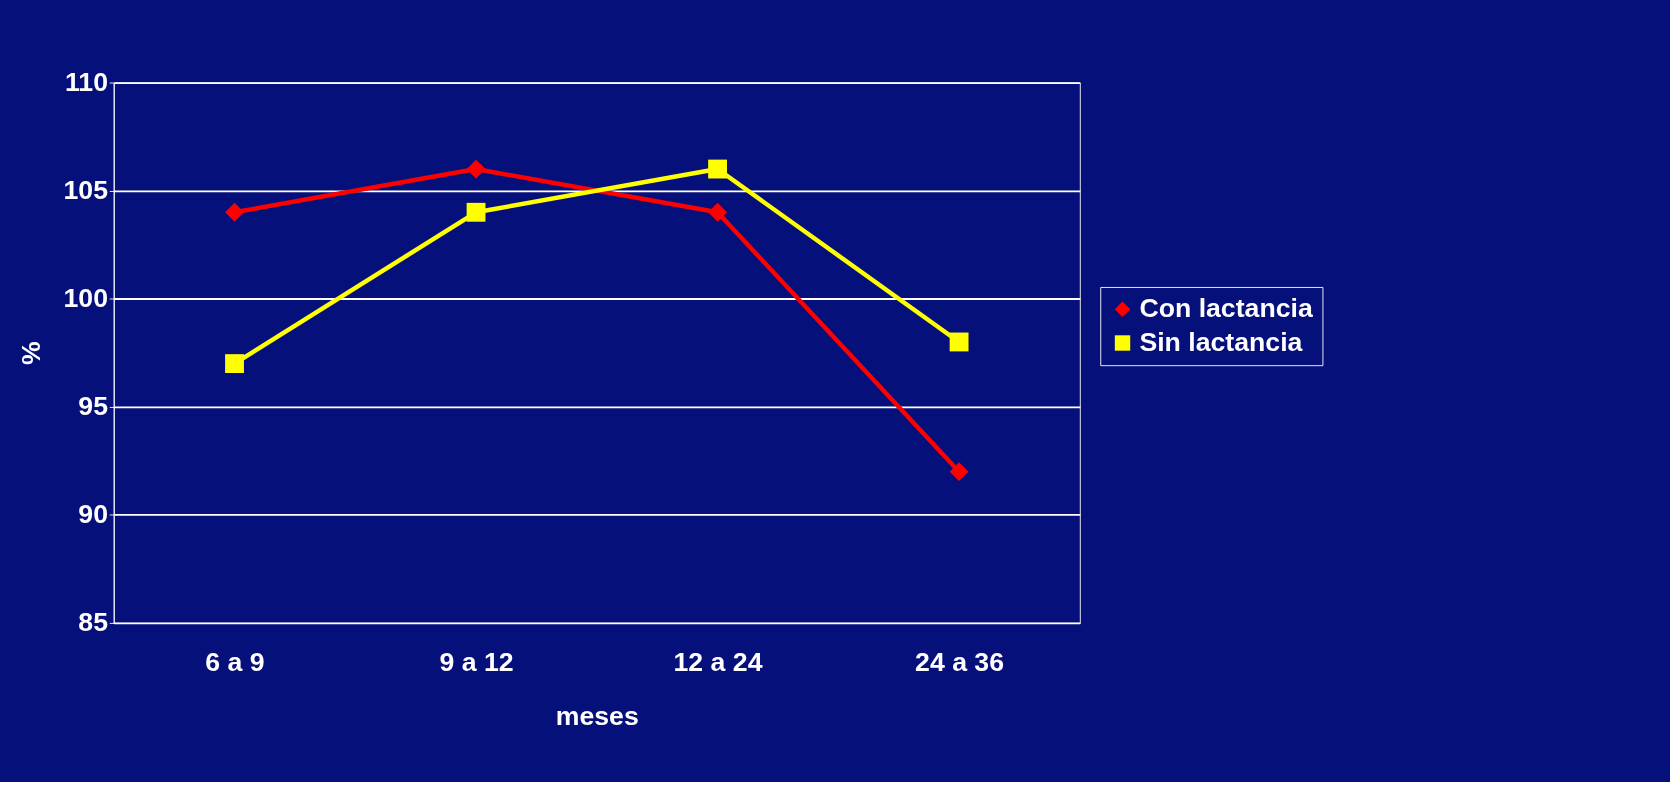 The image size is (1670, 798). Describe the element at coordinates (1226, 308) in the screenshot. I see `legend-label: Con lactancia` at that location.